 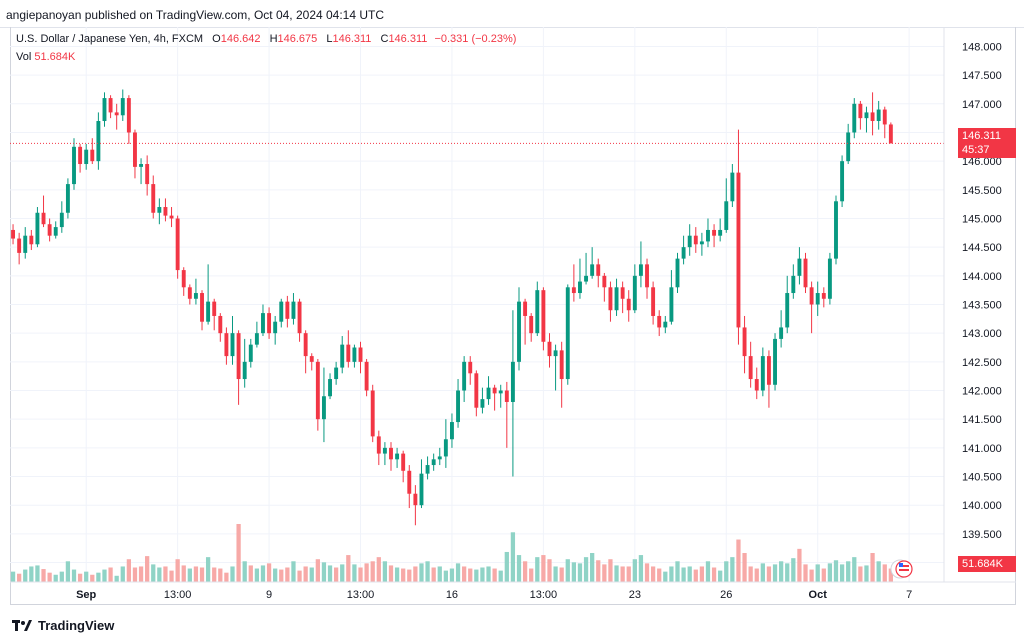 I want to click on footer-brand: TradingView, so click(x=63, y=625).